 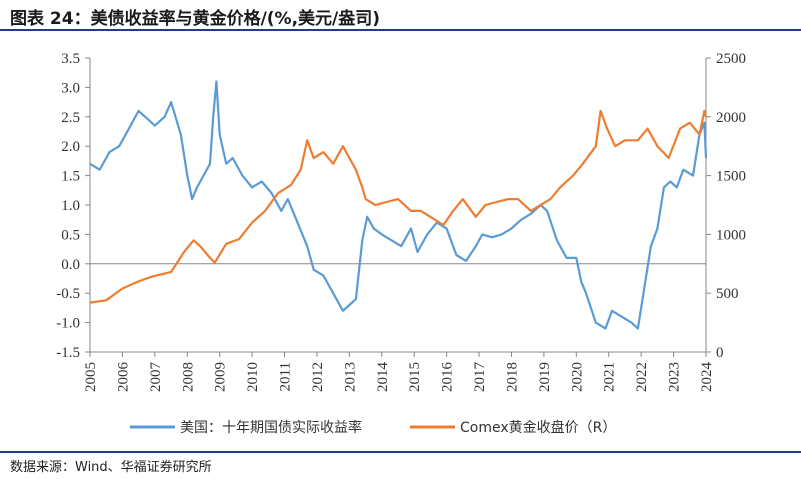 What do you see at coordinates (68, 294) in the screenshot?
I see `left-tick-label: -0.5` at bounding box center [68, 294].